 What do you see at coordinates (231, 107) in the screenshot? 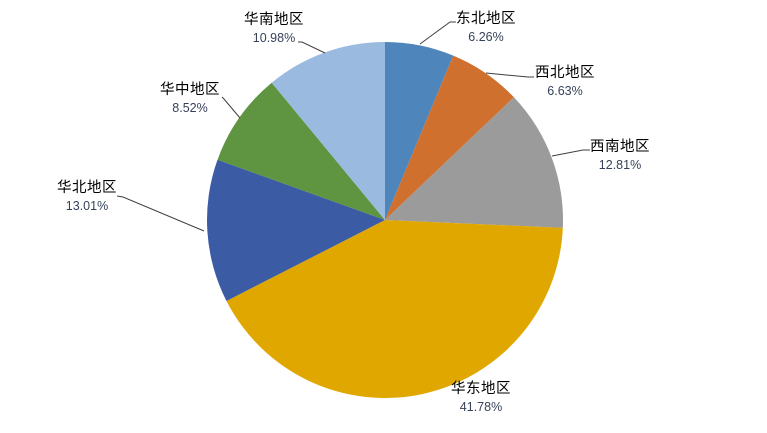
I see `leader-line-central-china` at bounding box center [231, 107].